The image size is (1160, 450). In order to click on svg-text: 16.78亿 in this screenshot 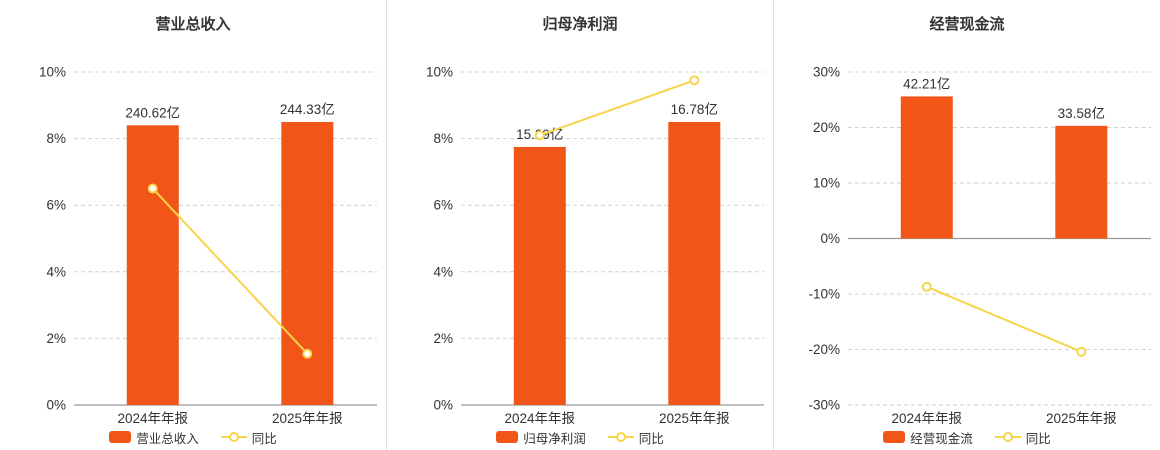, I will do `click(694, 109)`.